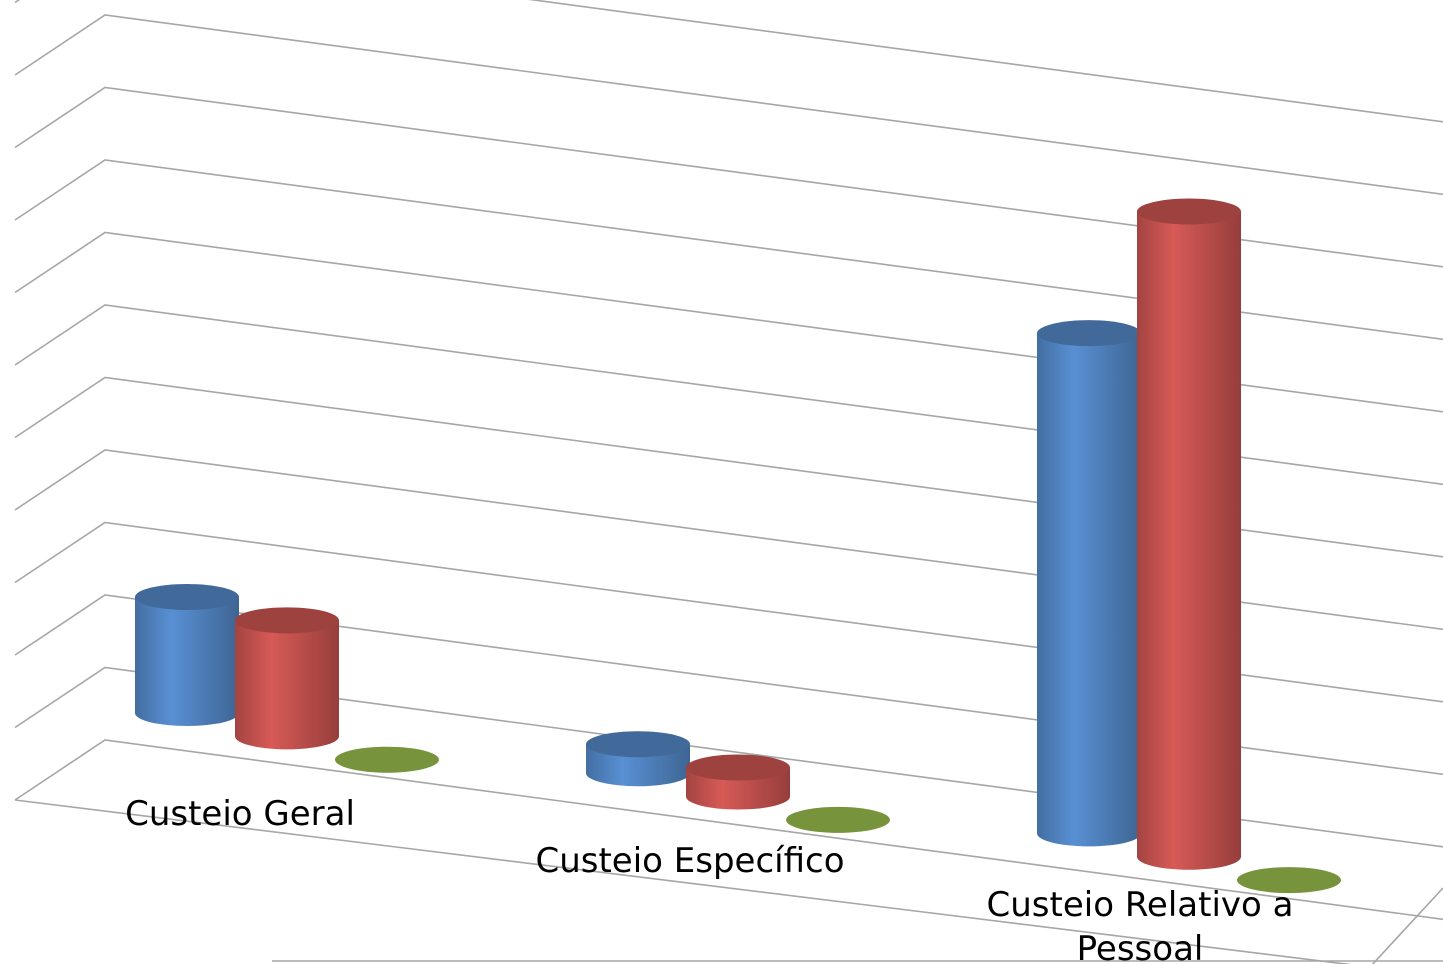  I want to click on gridline, so click(728, 61).